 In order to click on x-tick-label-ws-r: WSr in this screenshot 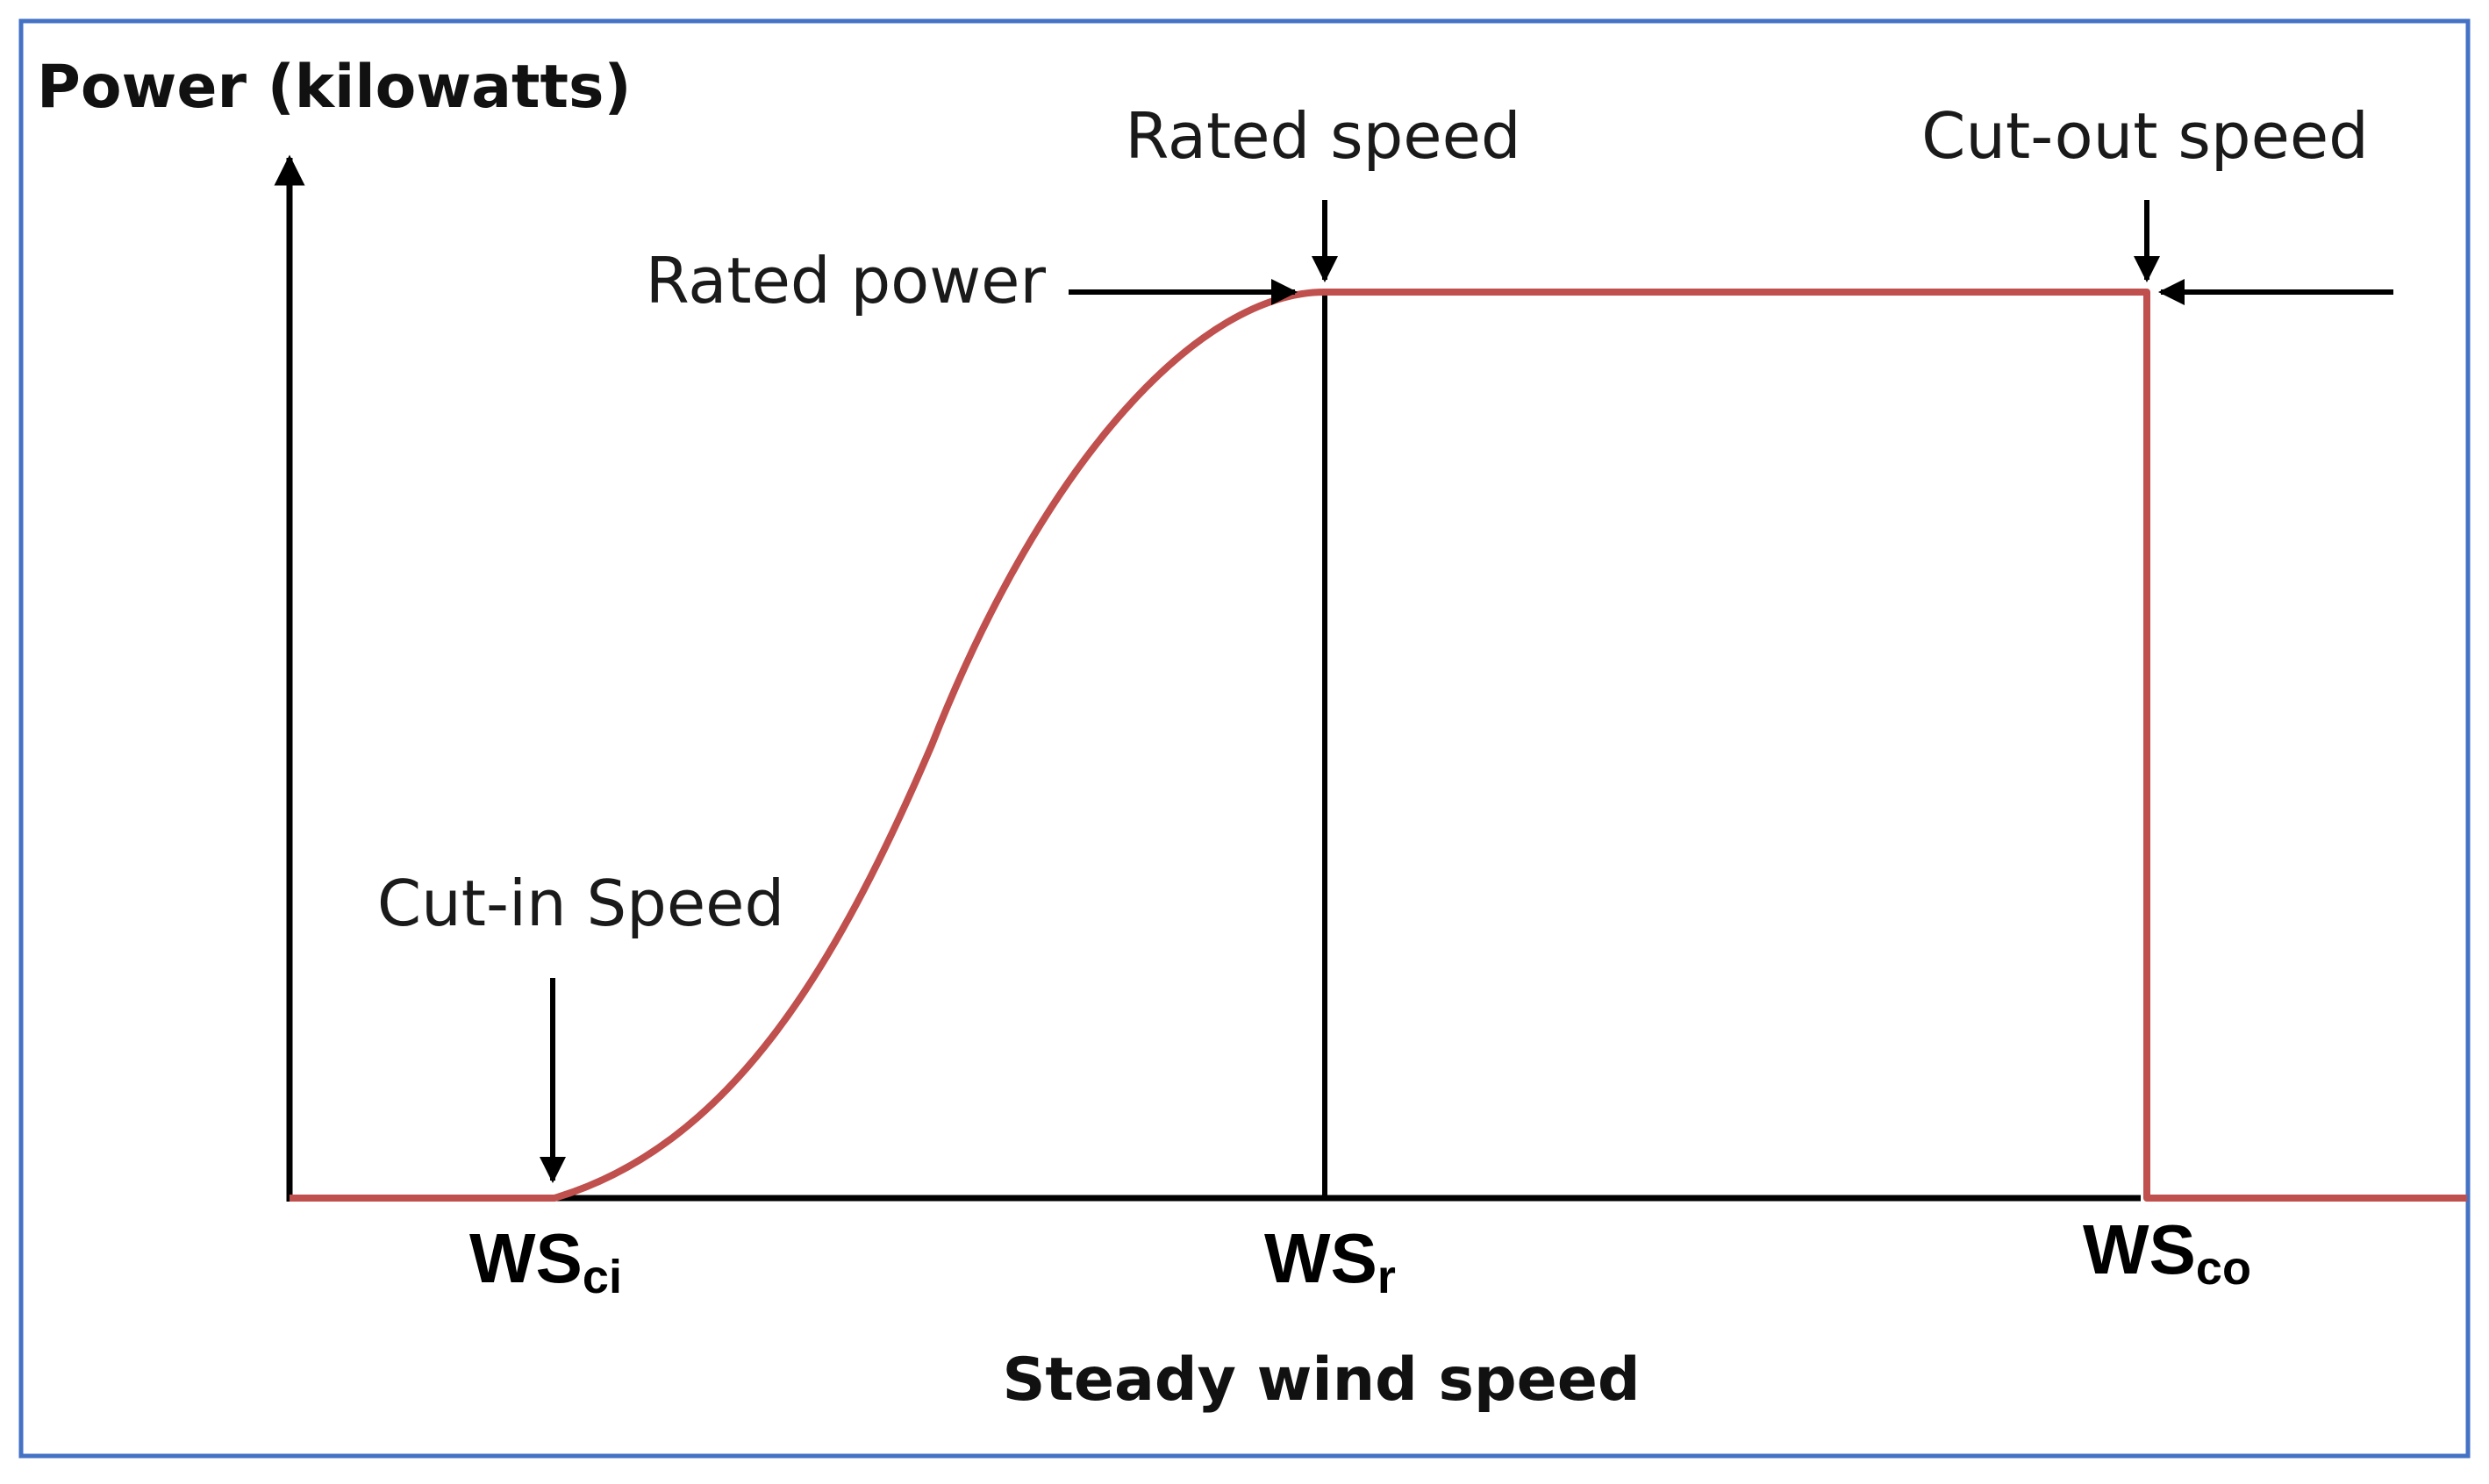, I will do `click(1330, 1261)`.